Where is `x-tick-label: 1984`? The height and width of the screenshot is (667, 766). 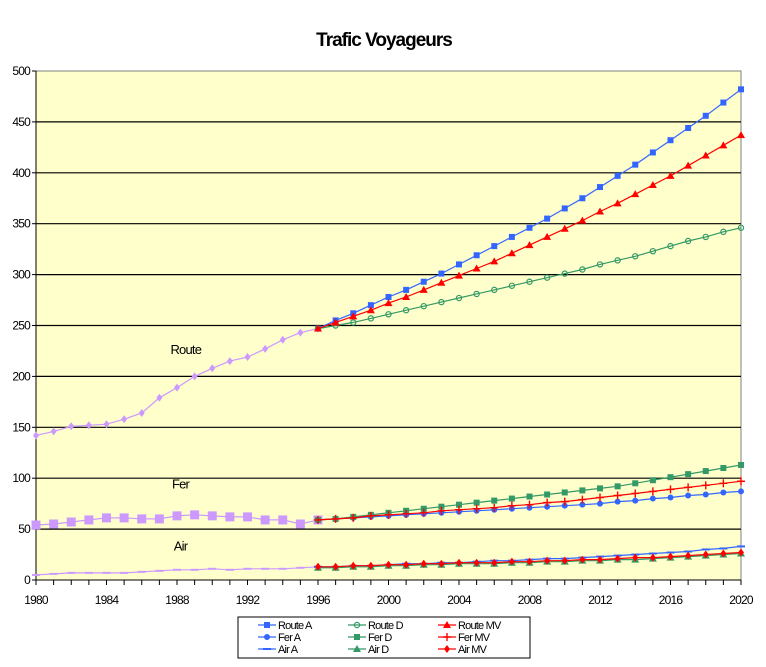 x-tick-label: 1984 is located at coordinates (107, 600).